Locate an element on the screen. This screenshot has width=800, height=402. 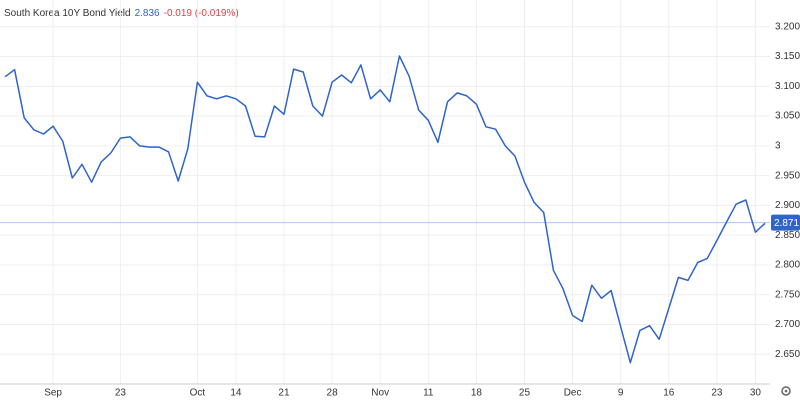
x-tick-label: 16 is located at coordinates (669, 393).